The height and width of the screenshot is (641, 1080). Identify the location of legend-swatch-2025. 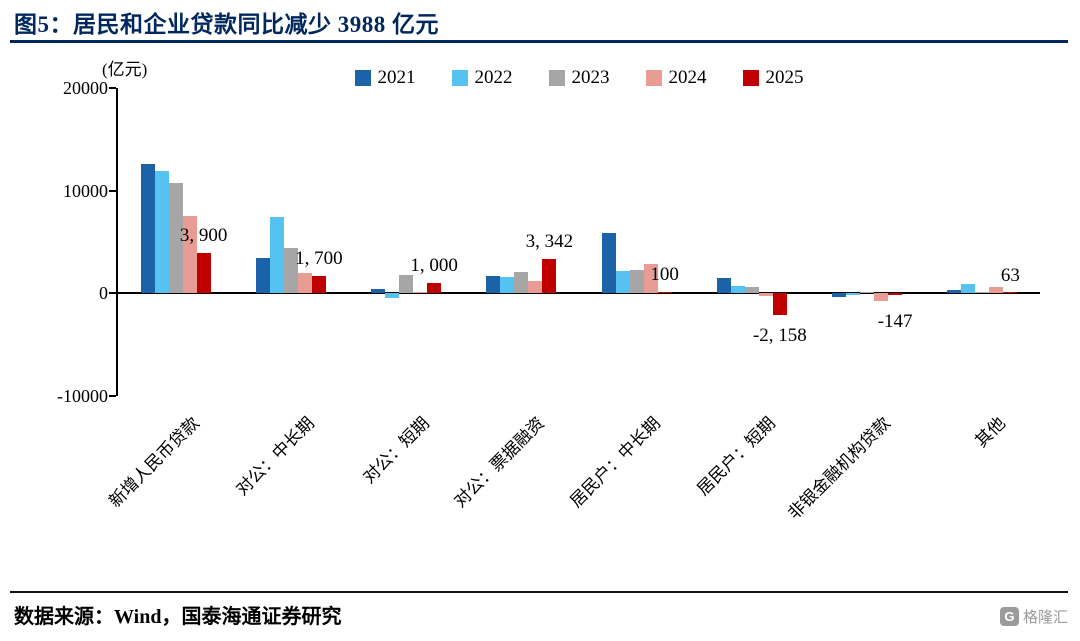
(750, 78).